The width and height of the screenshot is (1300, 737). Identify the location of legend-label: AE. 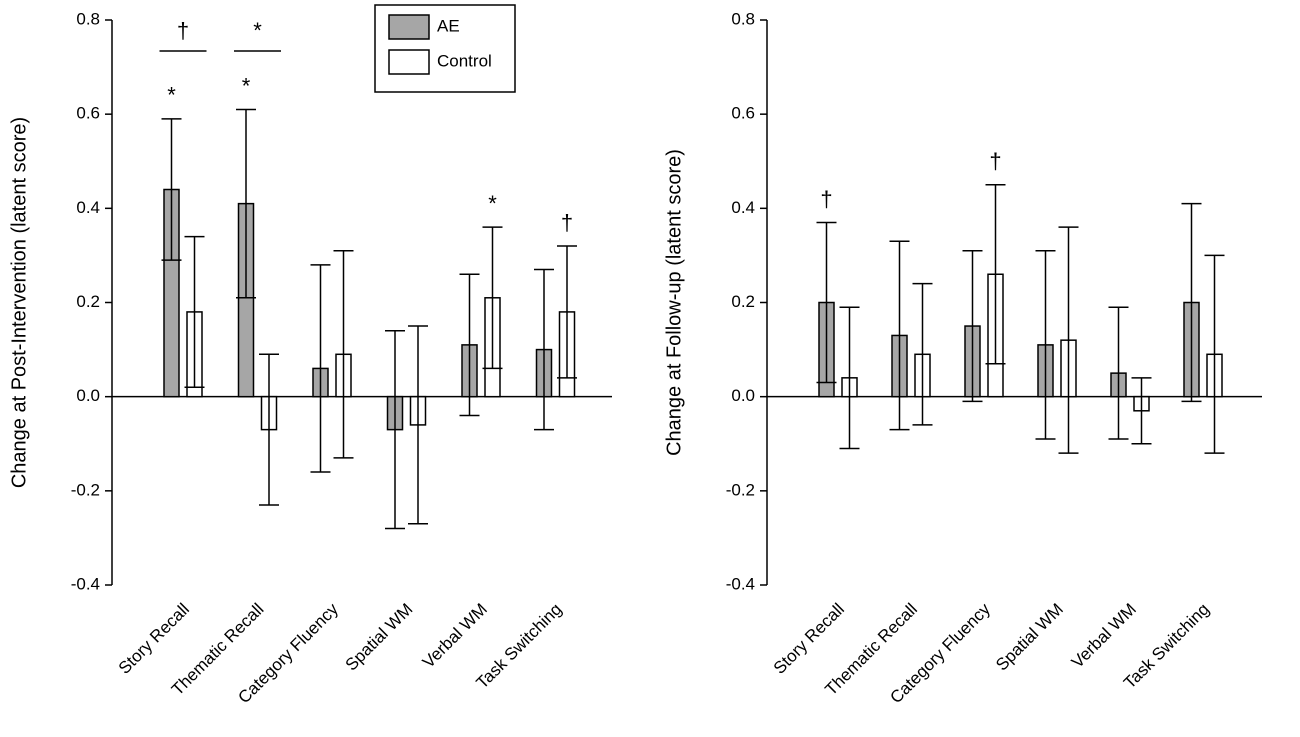
(448, 25).